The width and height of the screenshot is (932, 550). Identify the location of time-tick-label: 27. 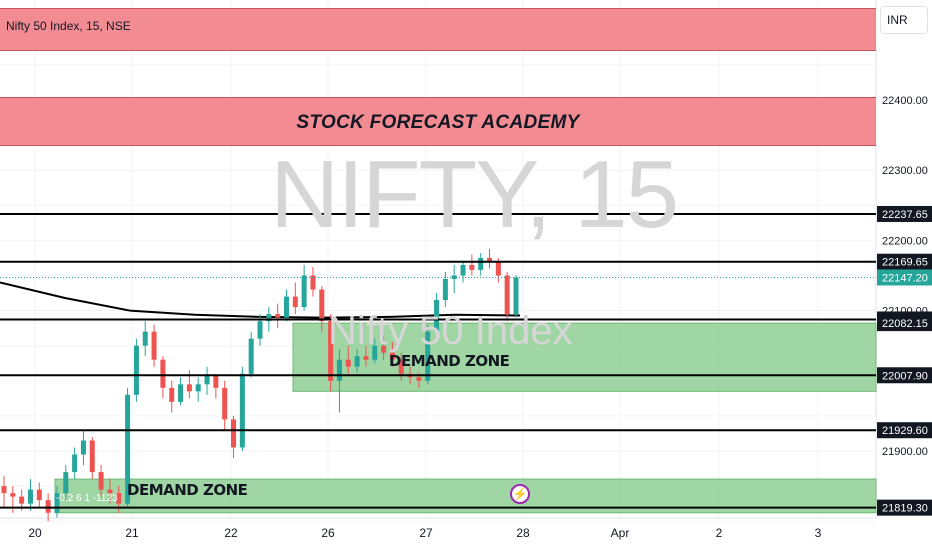
(426, 533).